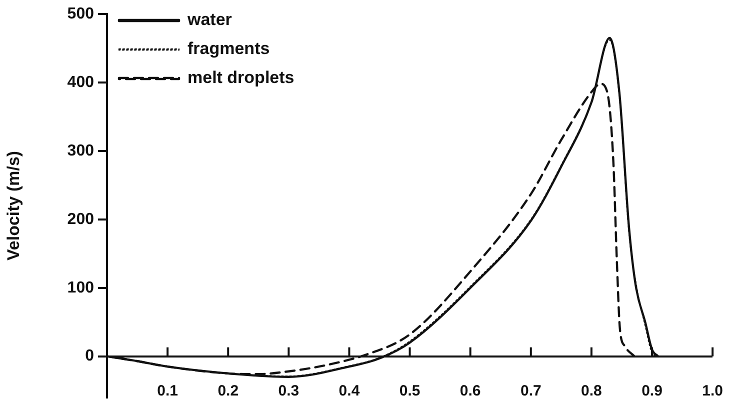 The height and width of the screenshot is (411, 749). Describe the element at coordinates (80, 287) in the screenshot. I see `y-tick-label: 100` at that location.